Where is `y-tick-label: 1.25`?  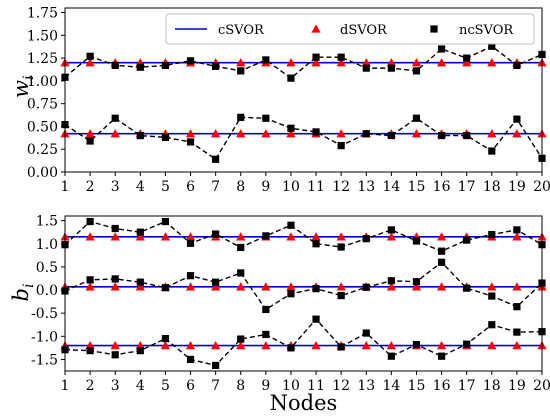 y-tick-label: 1.25 is located at coordinates (42, 59).